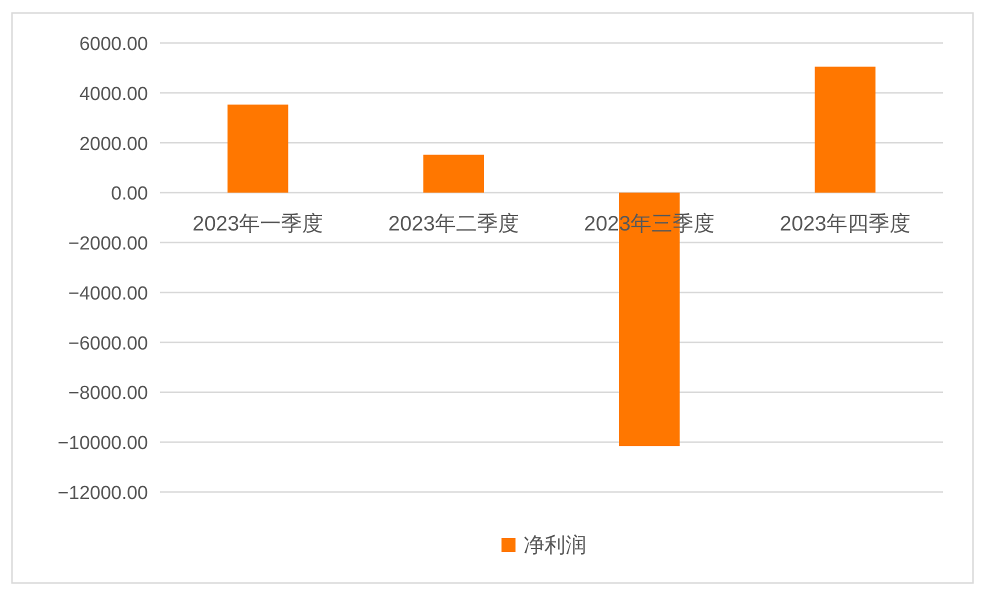  Describe the element at coordinates (108, 244) in the screenshot. I see `y-tick-label: −2000.00` at that location.